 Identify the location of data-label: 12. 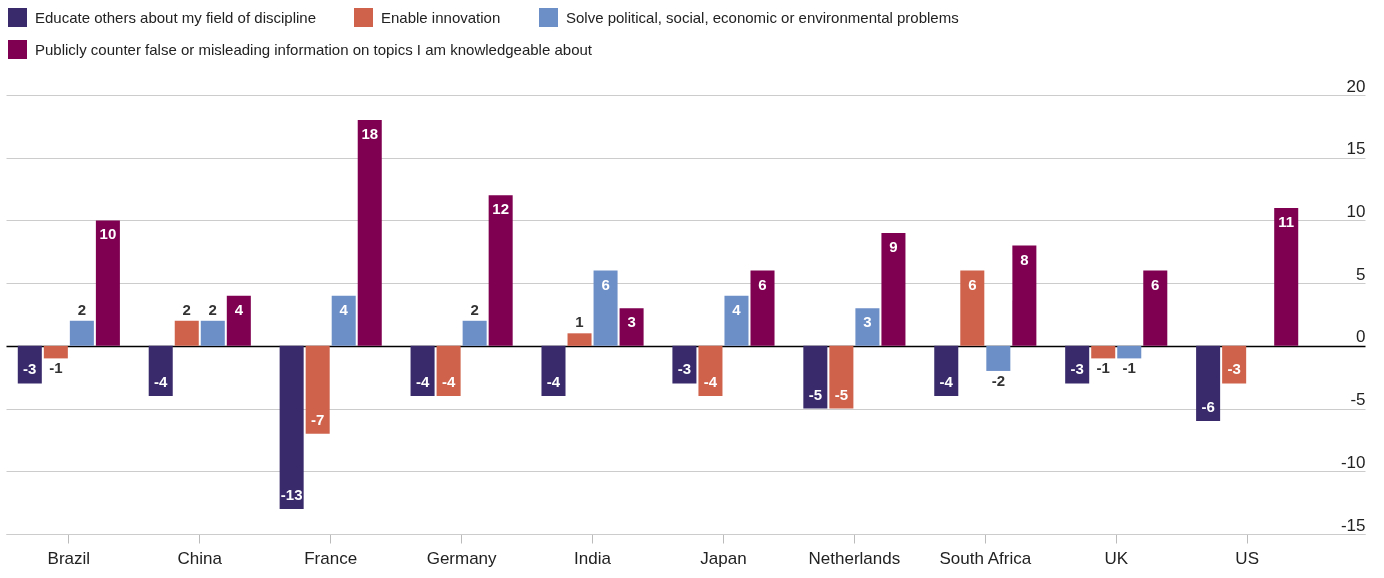
(501, 209).